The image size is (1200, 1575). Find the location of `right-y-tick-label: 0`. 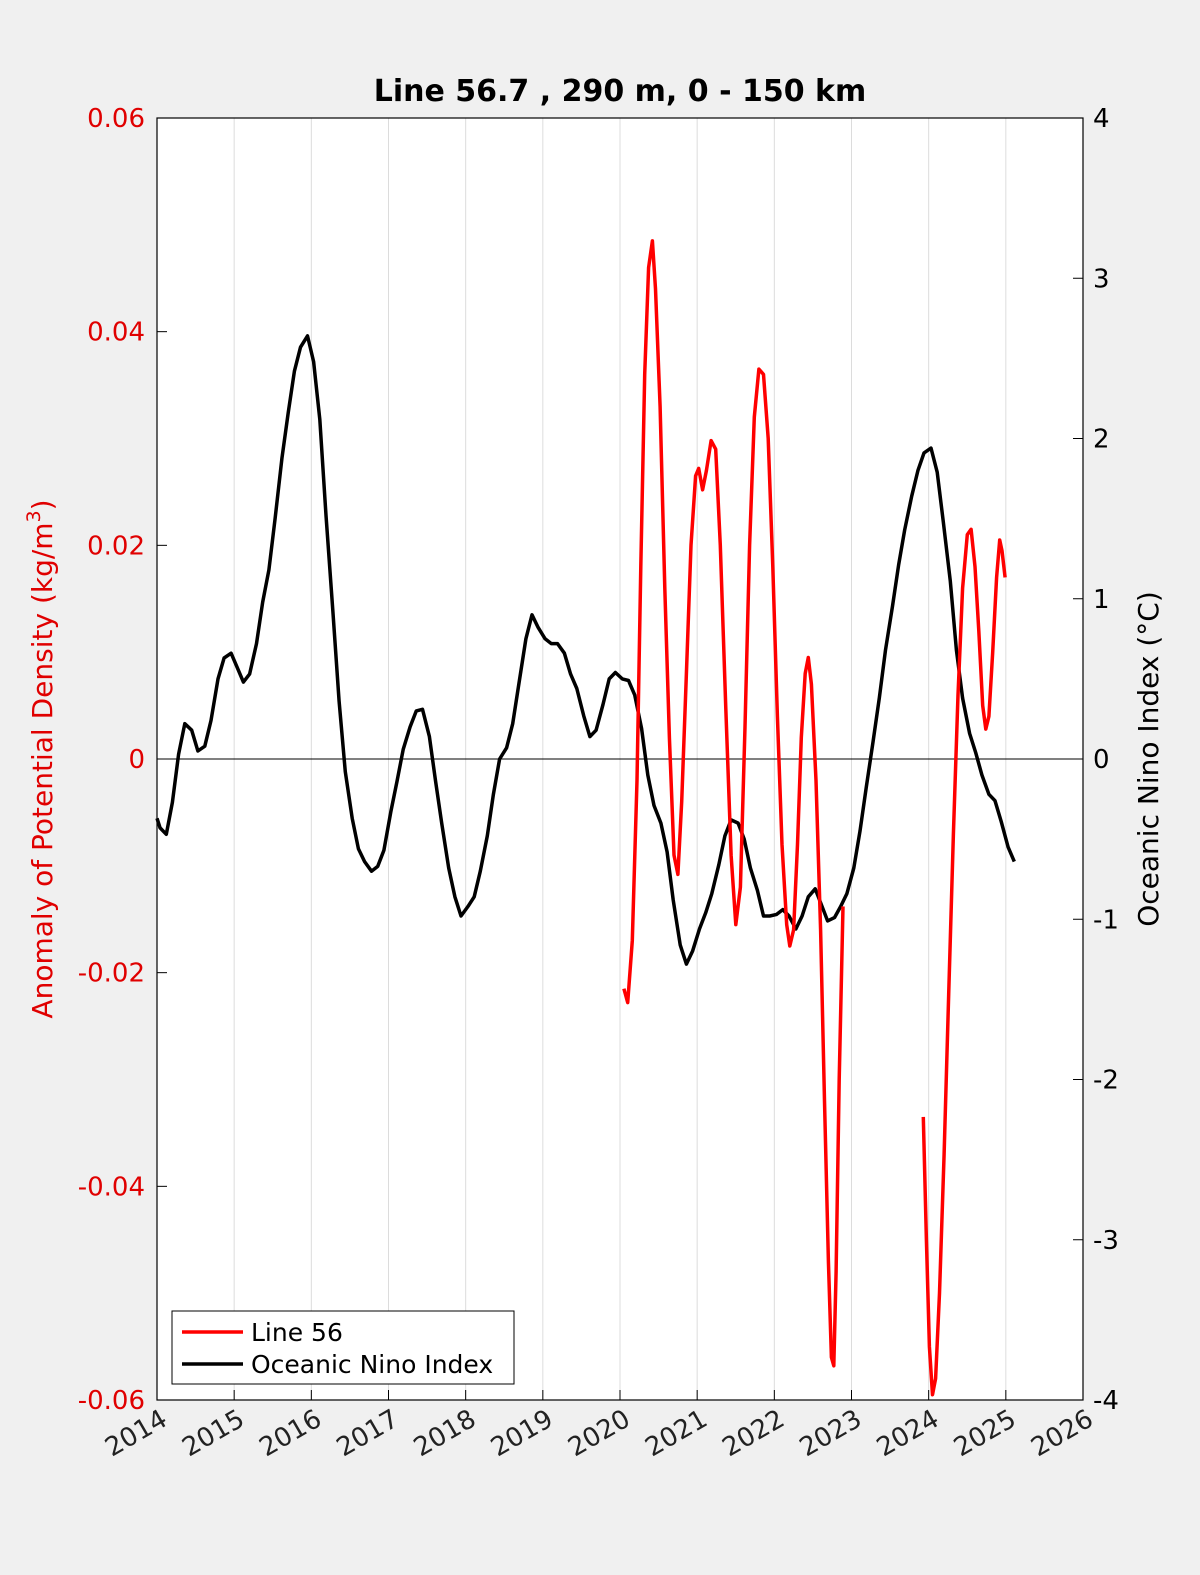

right-y-tick-label: 0 is located at coordinates (1101, 760).